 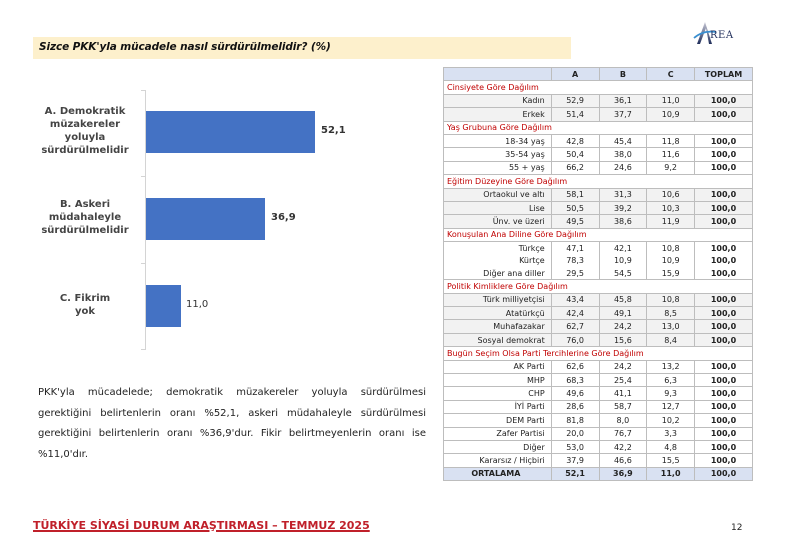 I want to click on table-row: Lise 50,5 39,2 10,3 100,0, so click(x=598, y=208).